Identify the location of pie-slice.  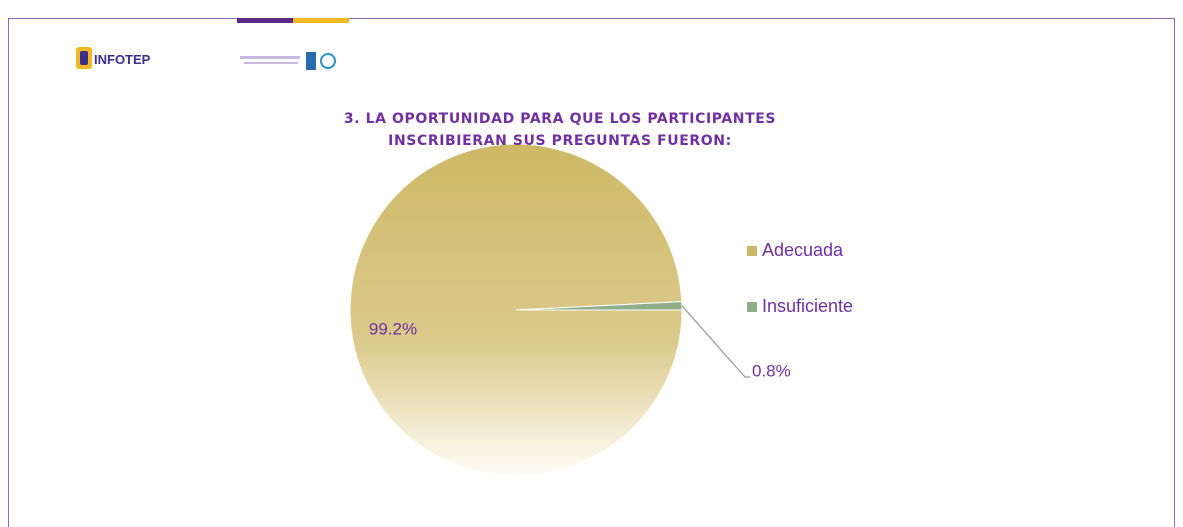
(599, 306).